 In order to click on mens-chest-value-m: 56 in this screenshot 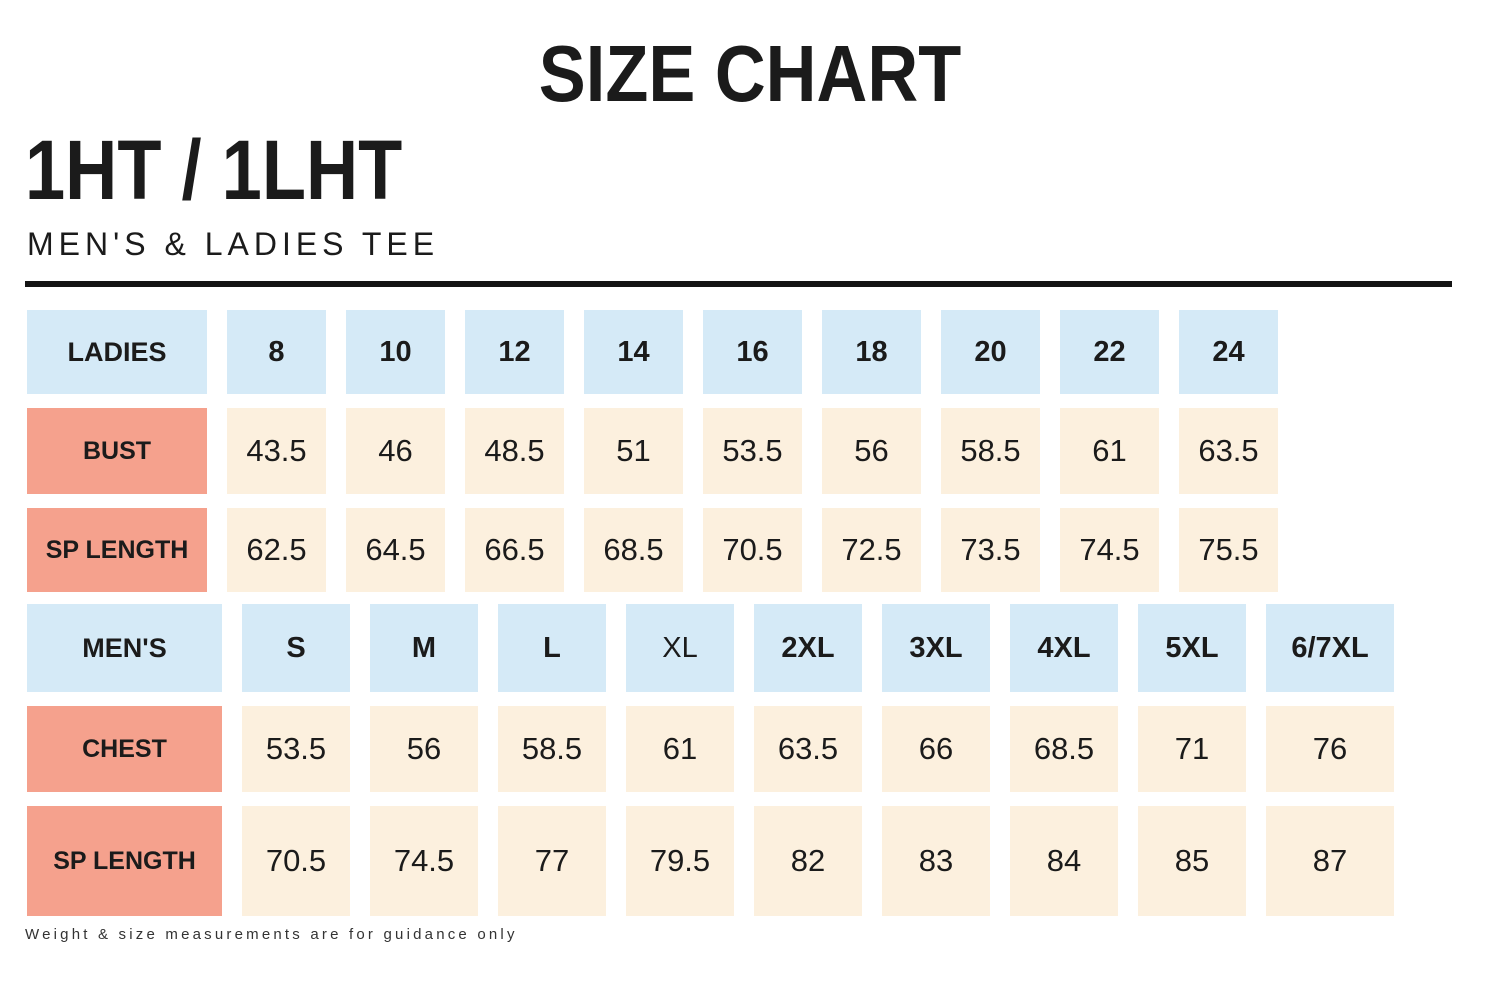, I will do `click(424, 749)`.